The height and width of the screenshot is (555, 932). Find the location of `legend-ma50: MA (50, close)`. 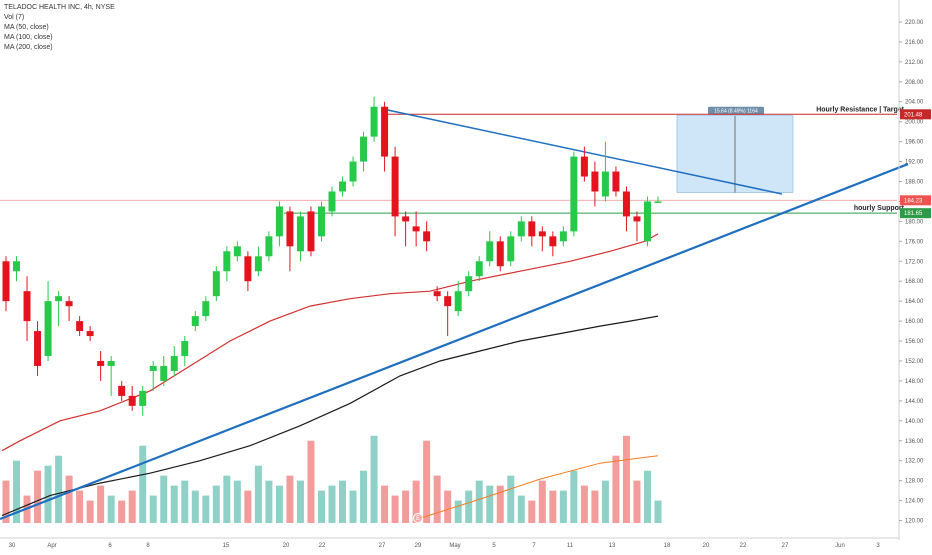

legend-ma50: MA (50, close) is located at coordinates (59, 28).